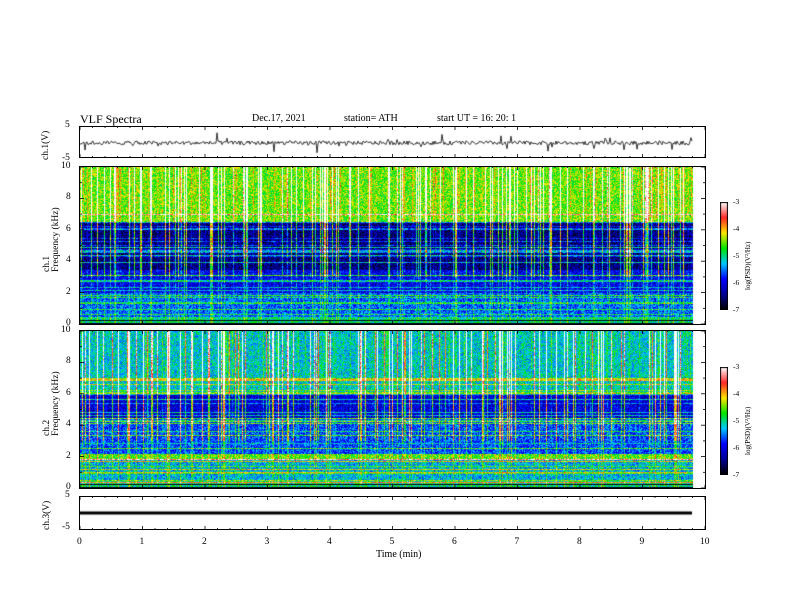 The width and height of the screenshot is (792, 612). Describe the element at coordinates (68, 424) in the screenshot. I see `ch2-spectrogram-ytick-4: 4` at that location.